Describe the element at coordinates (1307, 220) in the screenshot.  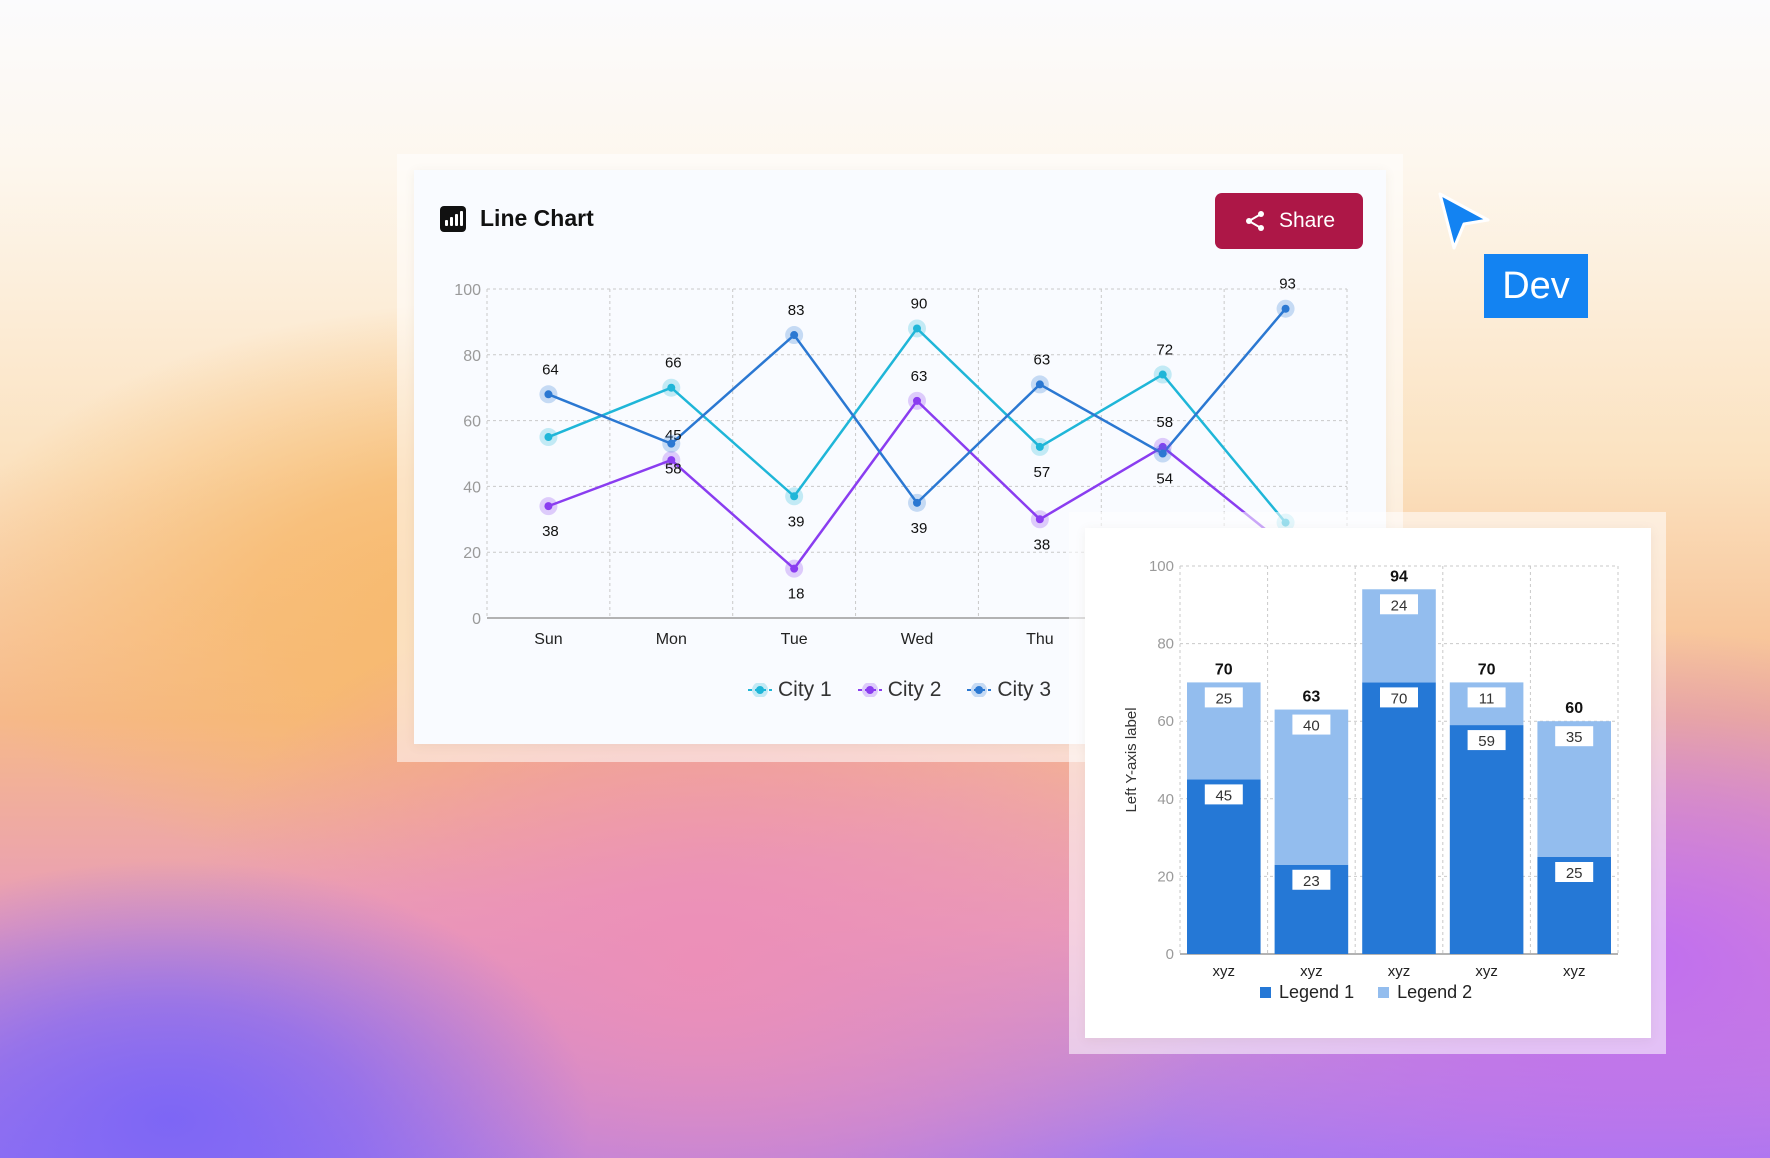
I see `share-label: Share` at that location.